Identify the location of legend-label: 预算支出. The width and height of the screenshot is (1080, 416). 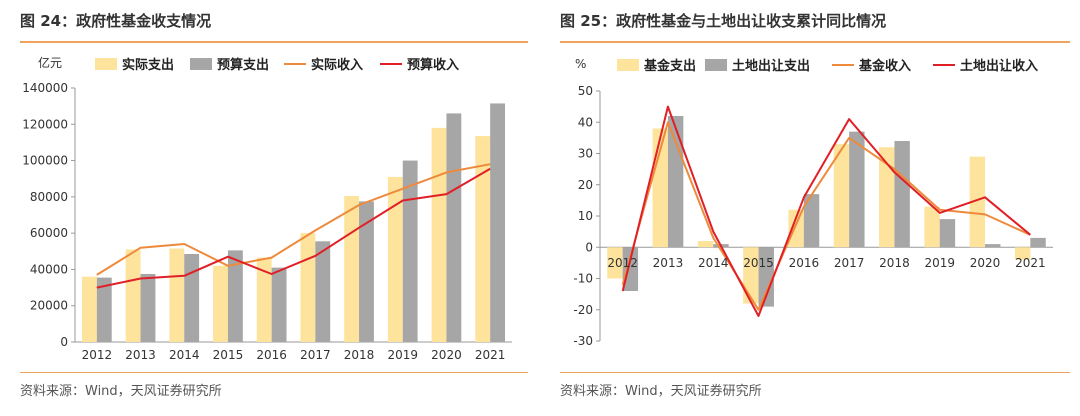
(243, 65).